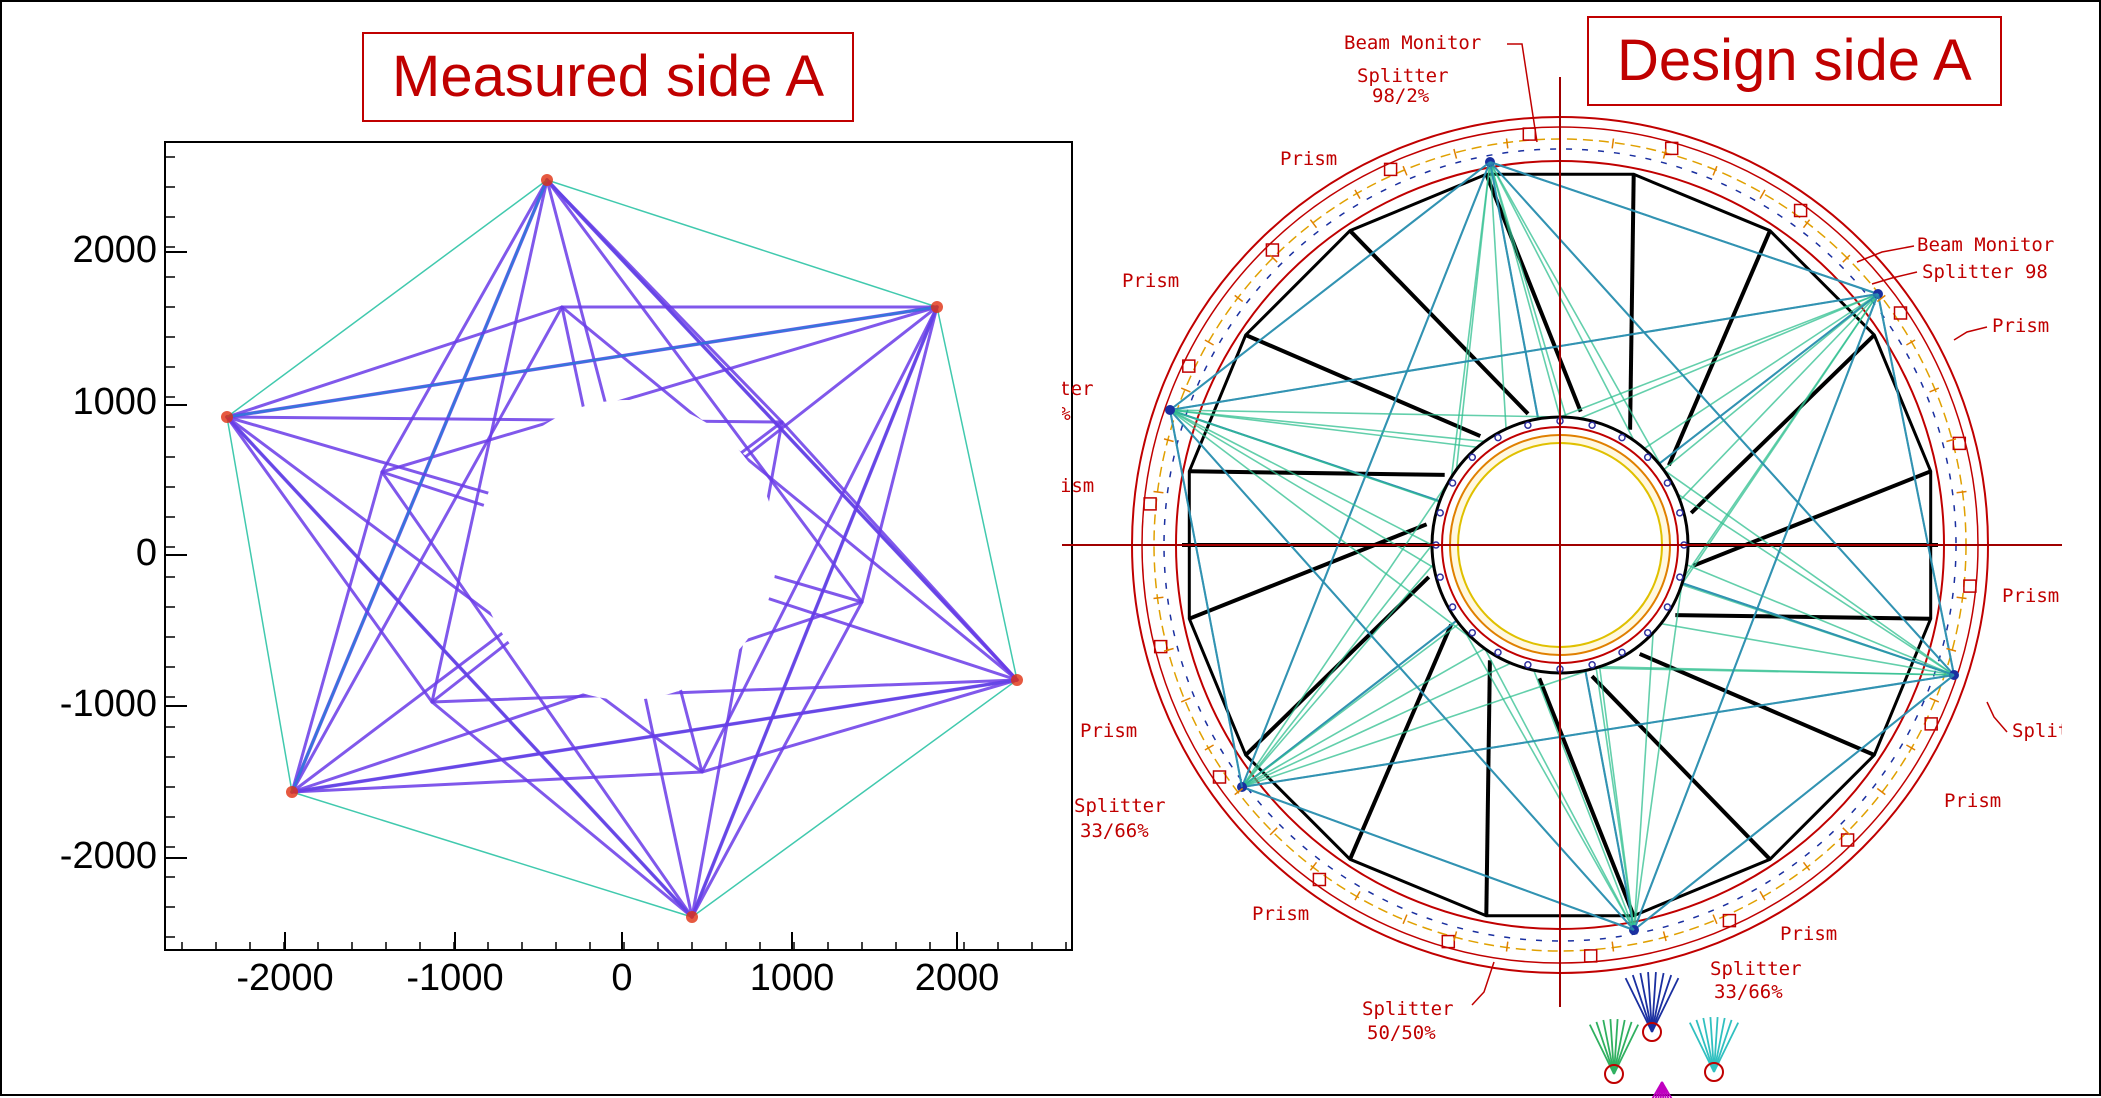  Describe the element at coordinates (146, 553) in the screenshot. I see `y-tick-label: 0` at that location.